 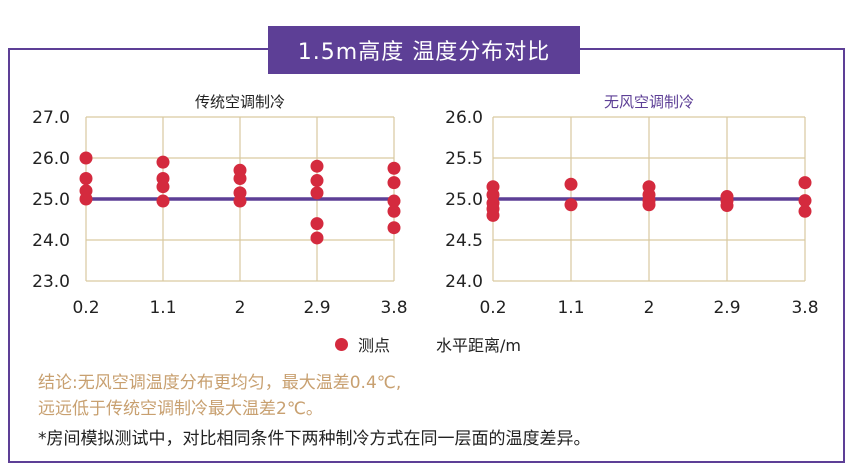 What do you see at coordinates (424, 50) in the screenshot?
I see `page-title: 1.5m高度 温度分布对比` at bounding box center [424, 50].